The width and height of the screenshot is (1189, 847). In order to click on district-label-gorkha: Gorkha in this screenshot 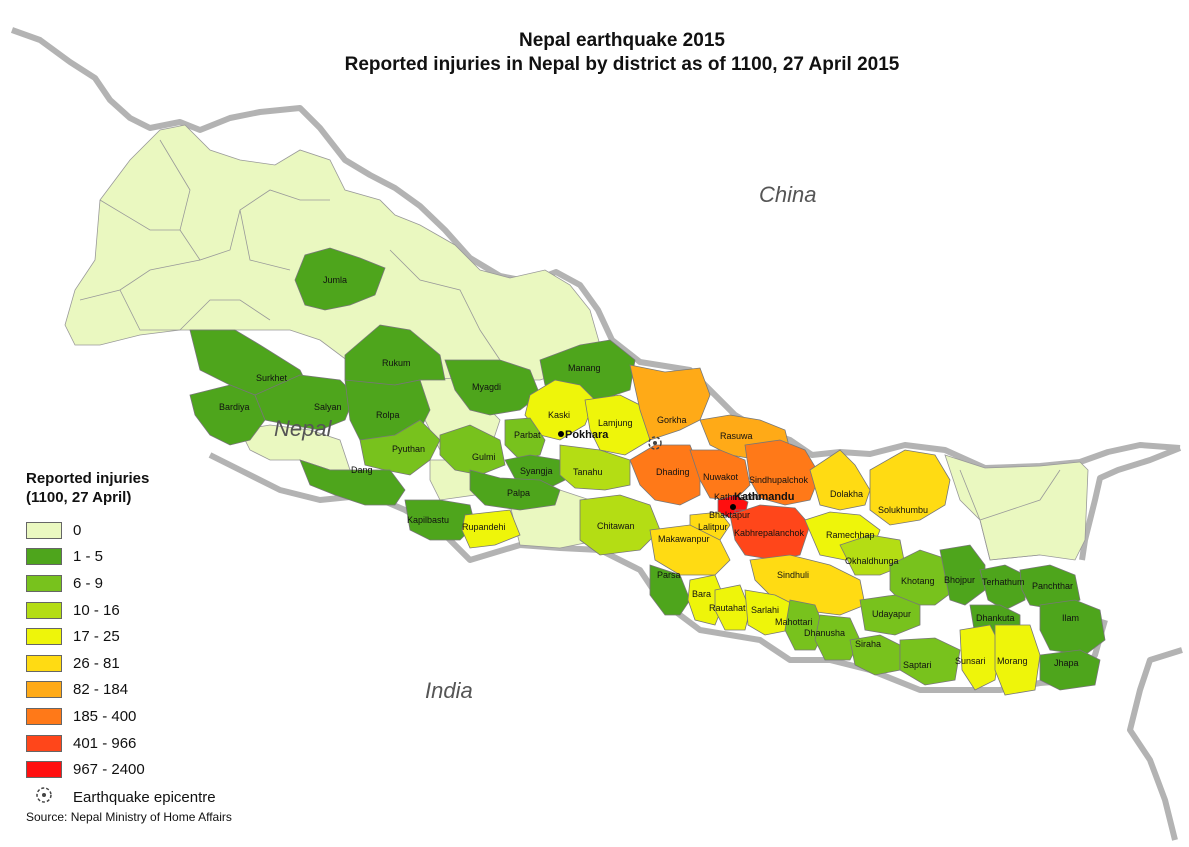, I will do `click(672, 420)`.